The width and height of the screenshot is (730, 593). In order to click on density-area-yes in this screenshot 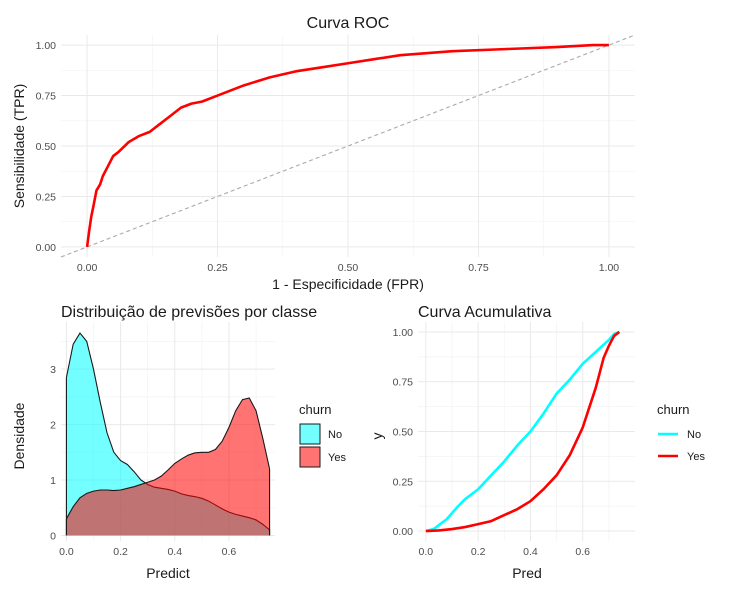, I will do `click(168, 466)`.